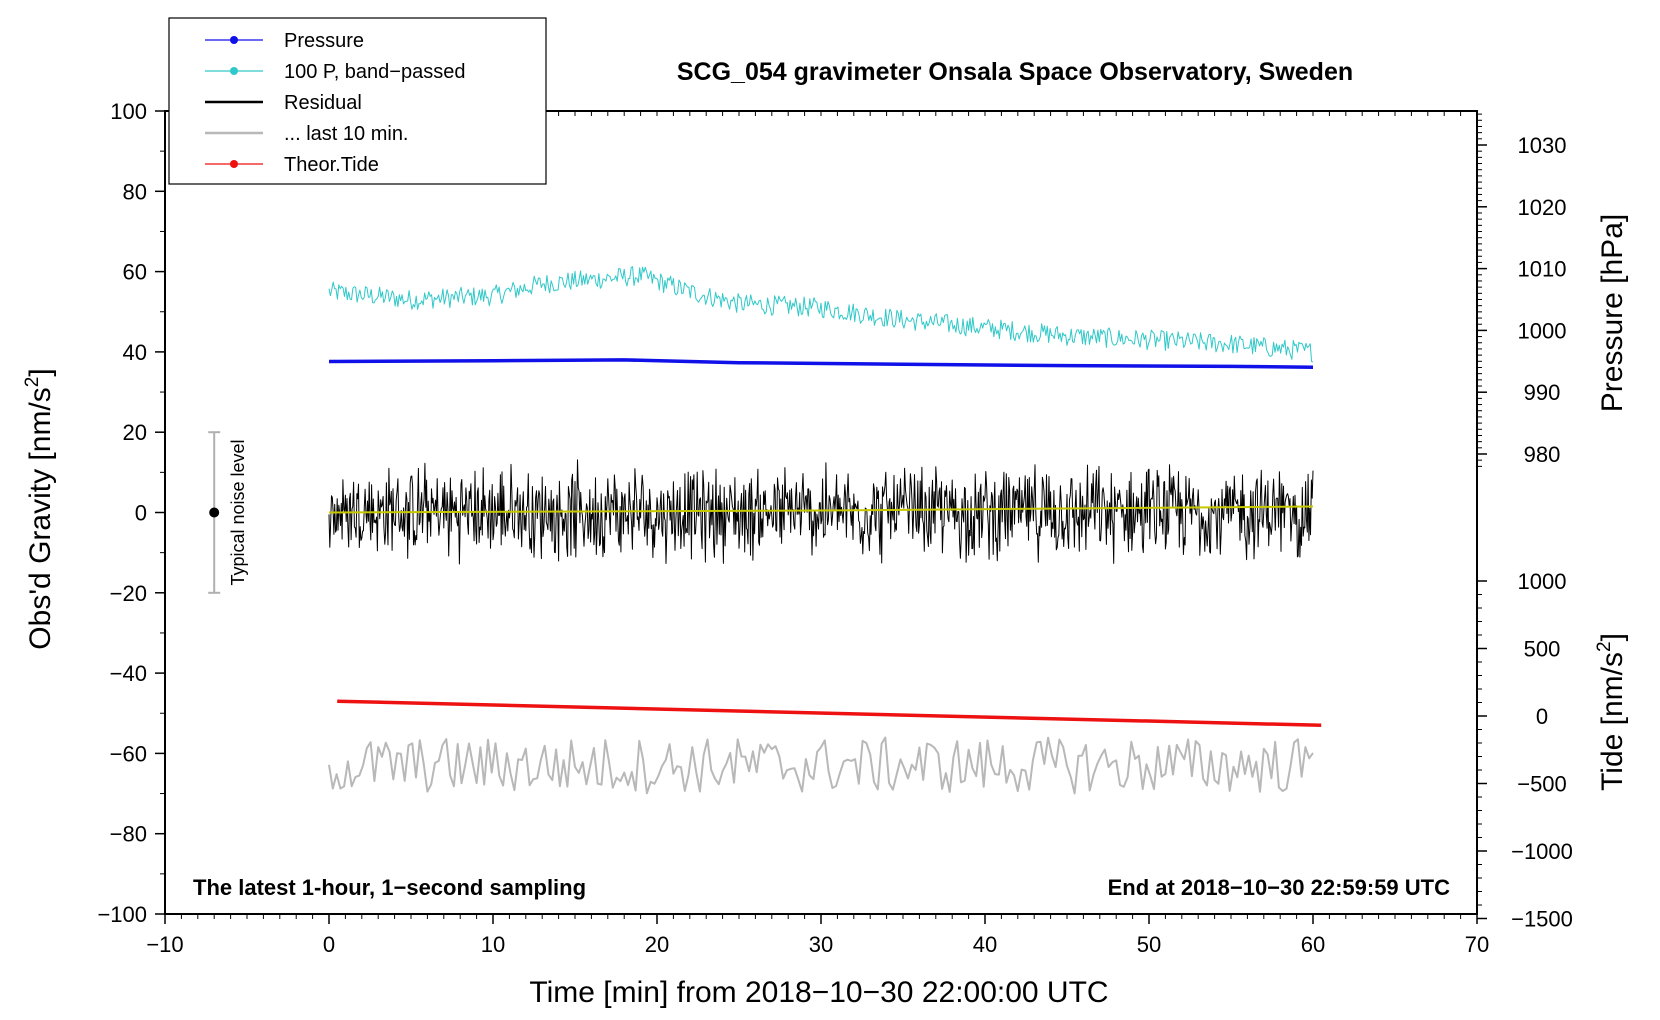 The height and width of the screenshot is (1020, 1660). What do you see at coordinates (141, 513) in the screenshot?
I see `y-tick-label: 0` at bounding box center [141, 513].